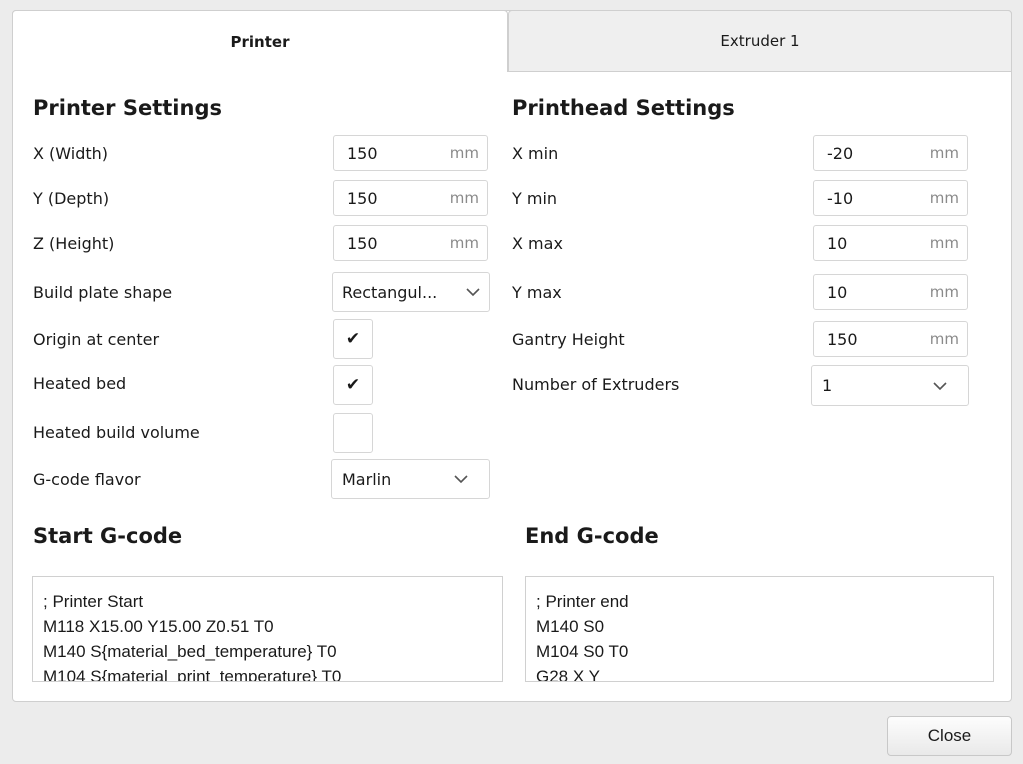 This screenshot has height=764, width=1023. I want to click on end-gcode-textarea: ; Printer end M140 S0 M104 S0 T0 G28 X Y, so click(759, 629).